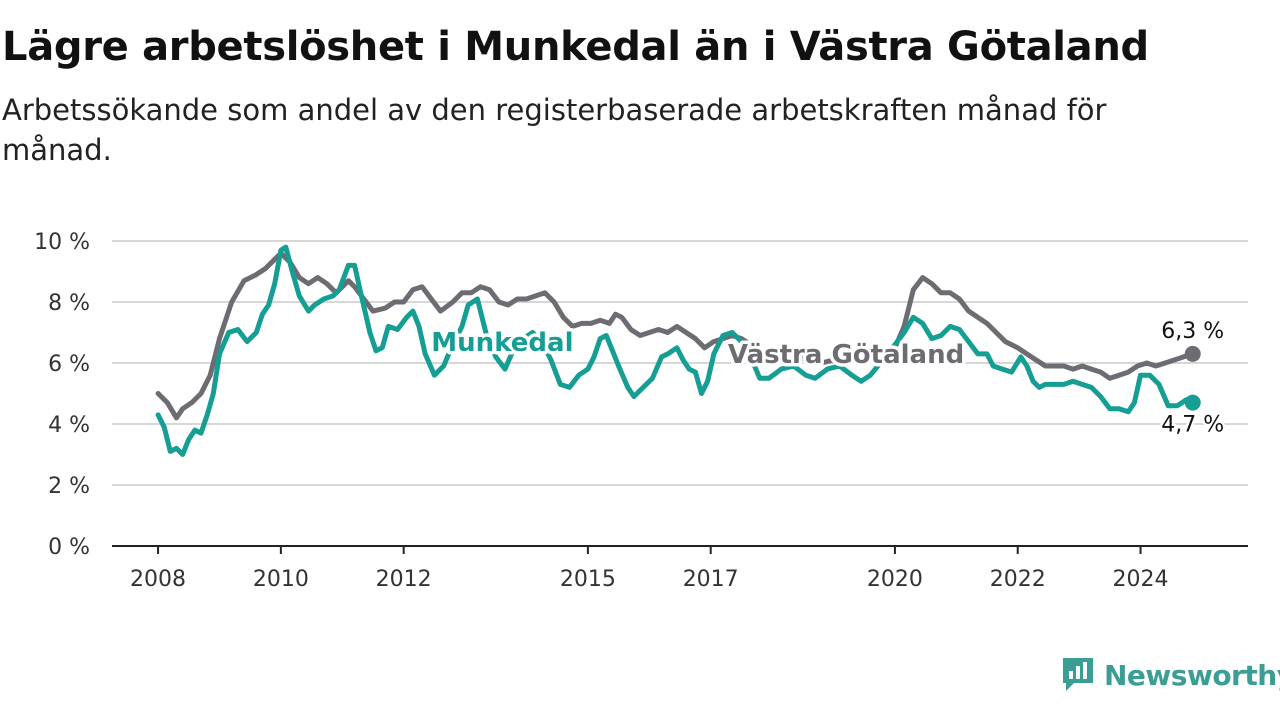 The image size is (1280, 720). I want to click on y-tick-label: 2 %, so click(69, 486).